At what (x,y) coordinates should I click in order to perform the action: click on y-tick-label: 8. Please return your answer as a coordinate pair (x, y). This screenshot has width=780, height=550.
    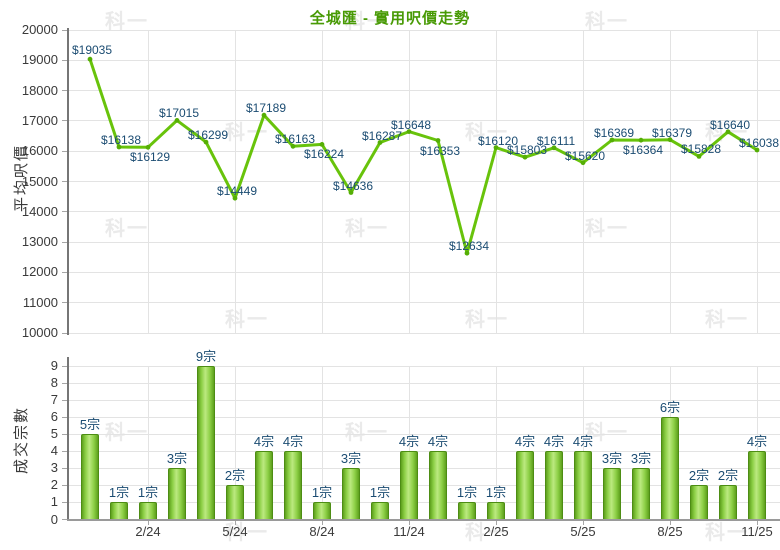
    Looking at the image, I should click on (54, 383).